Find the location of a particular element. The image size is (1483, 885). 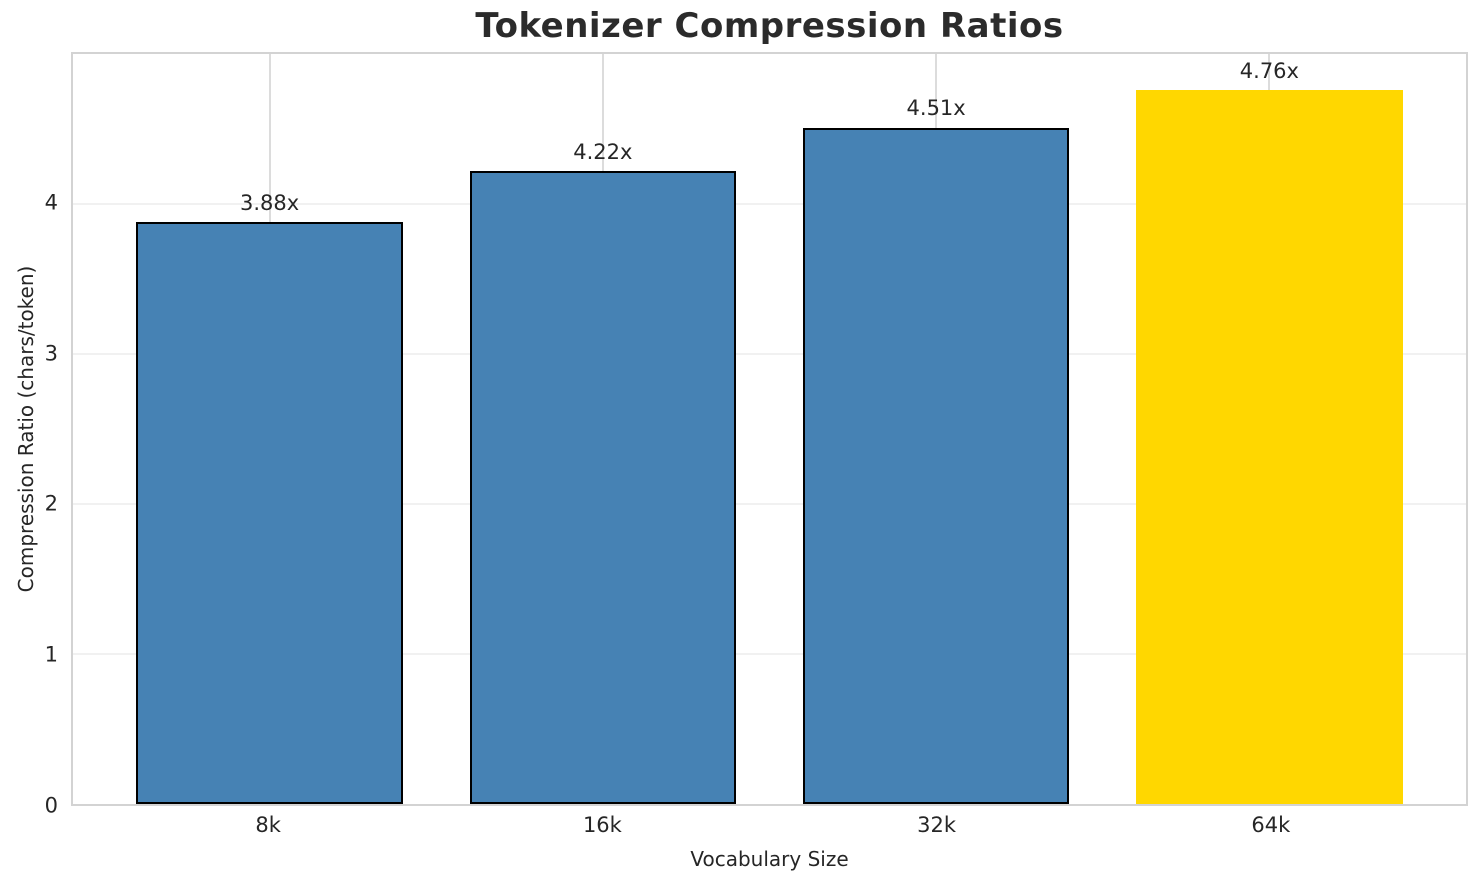

y-axis: 0 1 2 3 4 is located at coordinates (29, 434).